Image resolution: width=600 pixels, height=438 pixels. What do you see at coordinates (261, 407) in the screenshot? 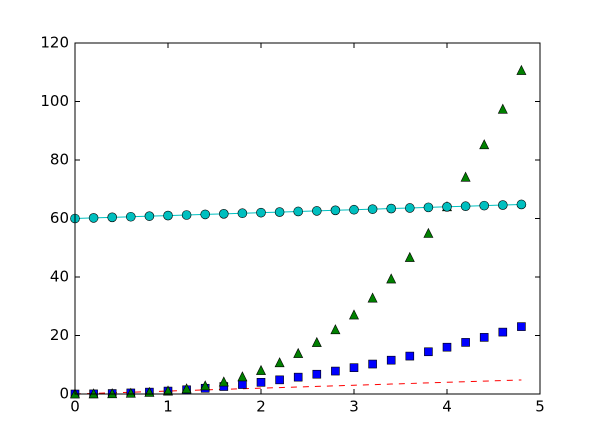
I see `x-tick-label: 2` at bounding box center [261, 407].